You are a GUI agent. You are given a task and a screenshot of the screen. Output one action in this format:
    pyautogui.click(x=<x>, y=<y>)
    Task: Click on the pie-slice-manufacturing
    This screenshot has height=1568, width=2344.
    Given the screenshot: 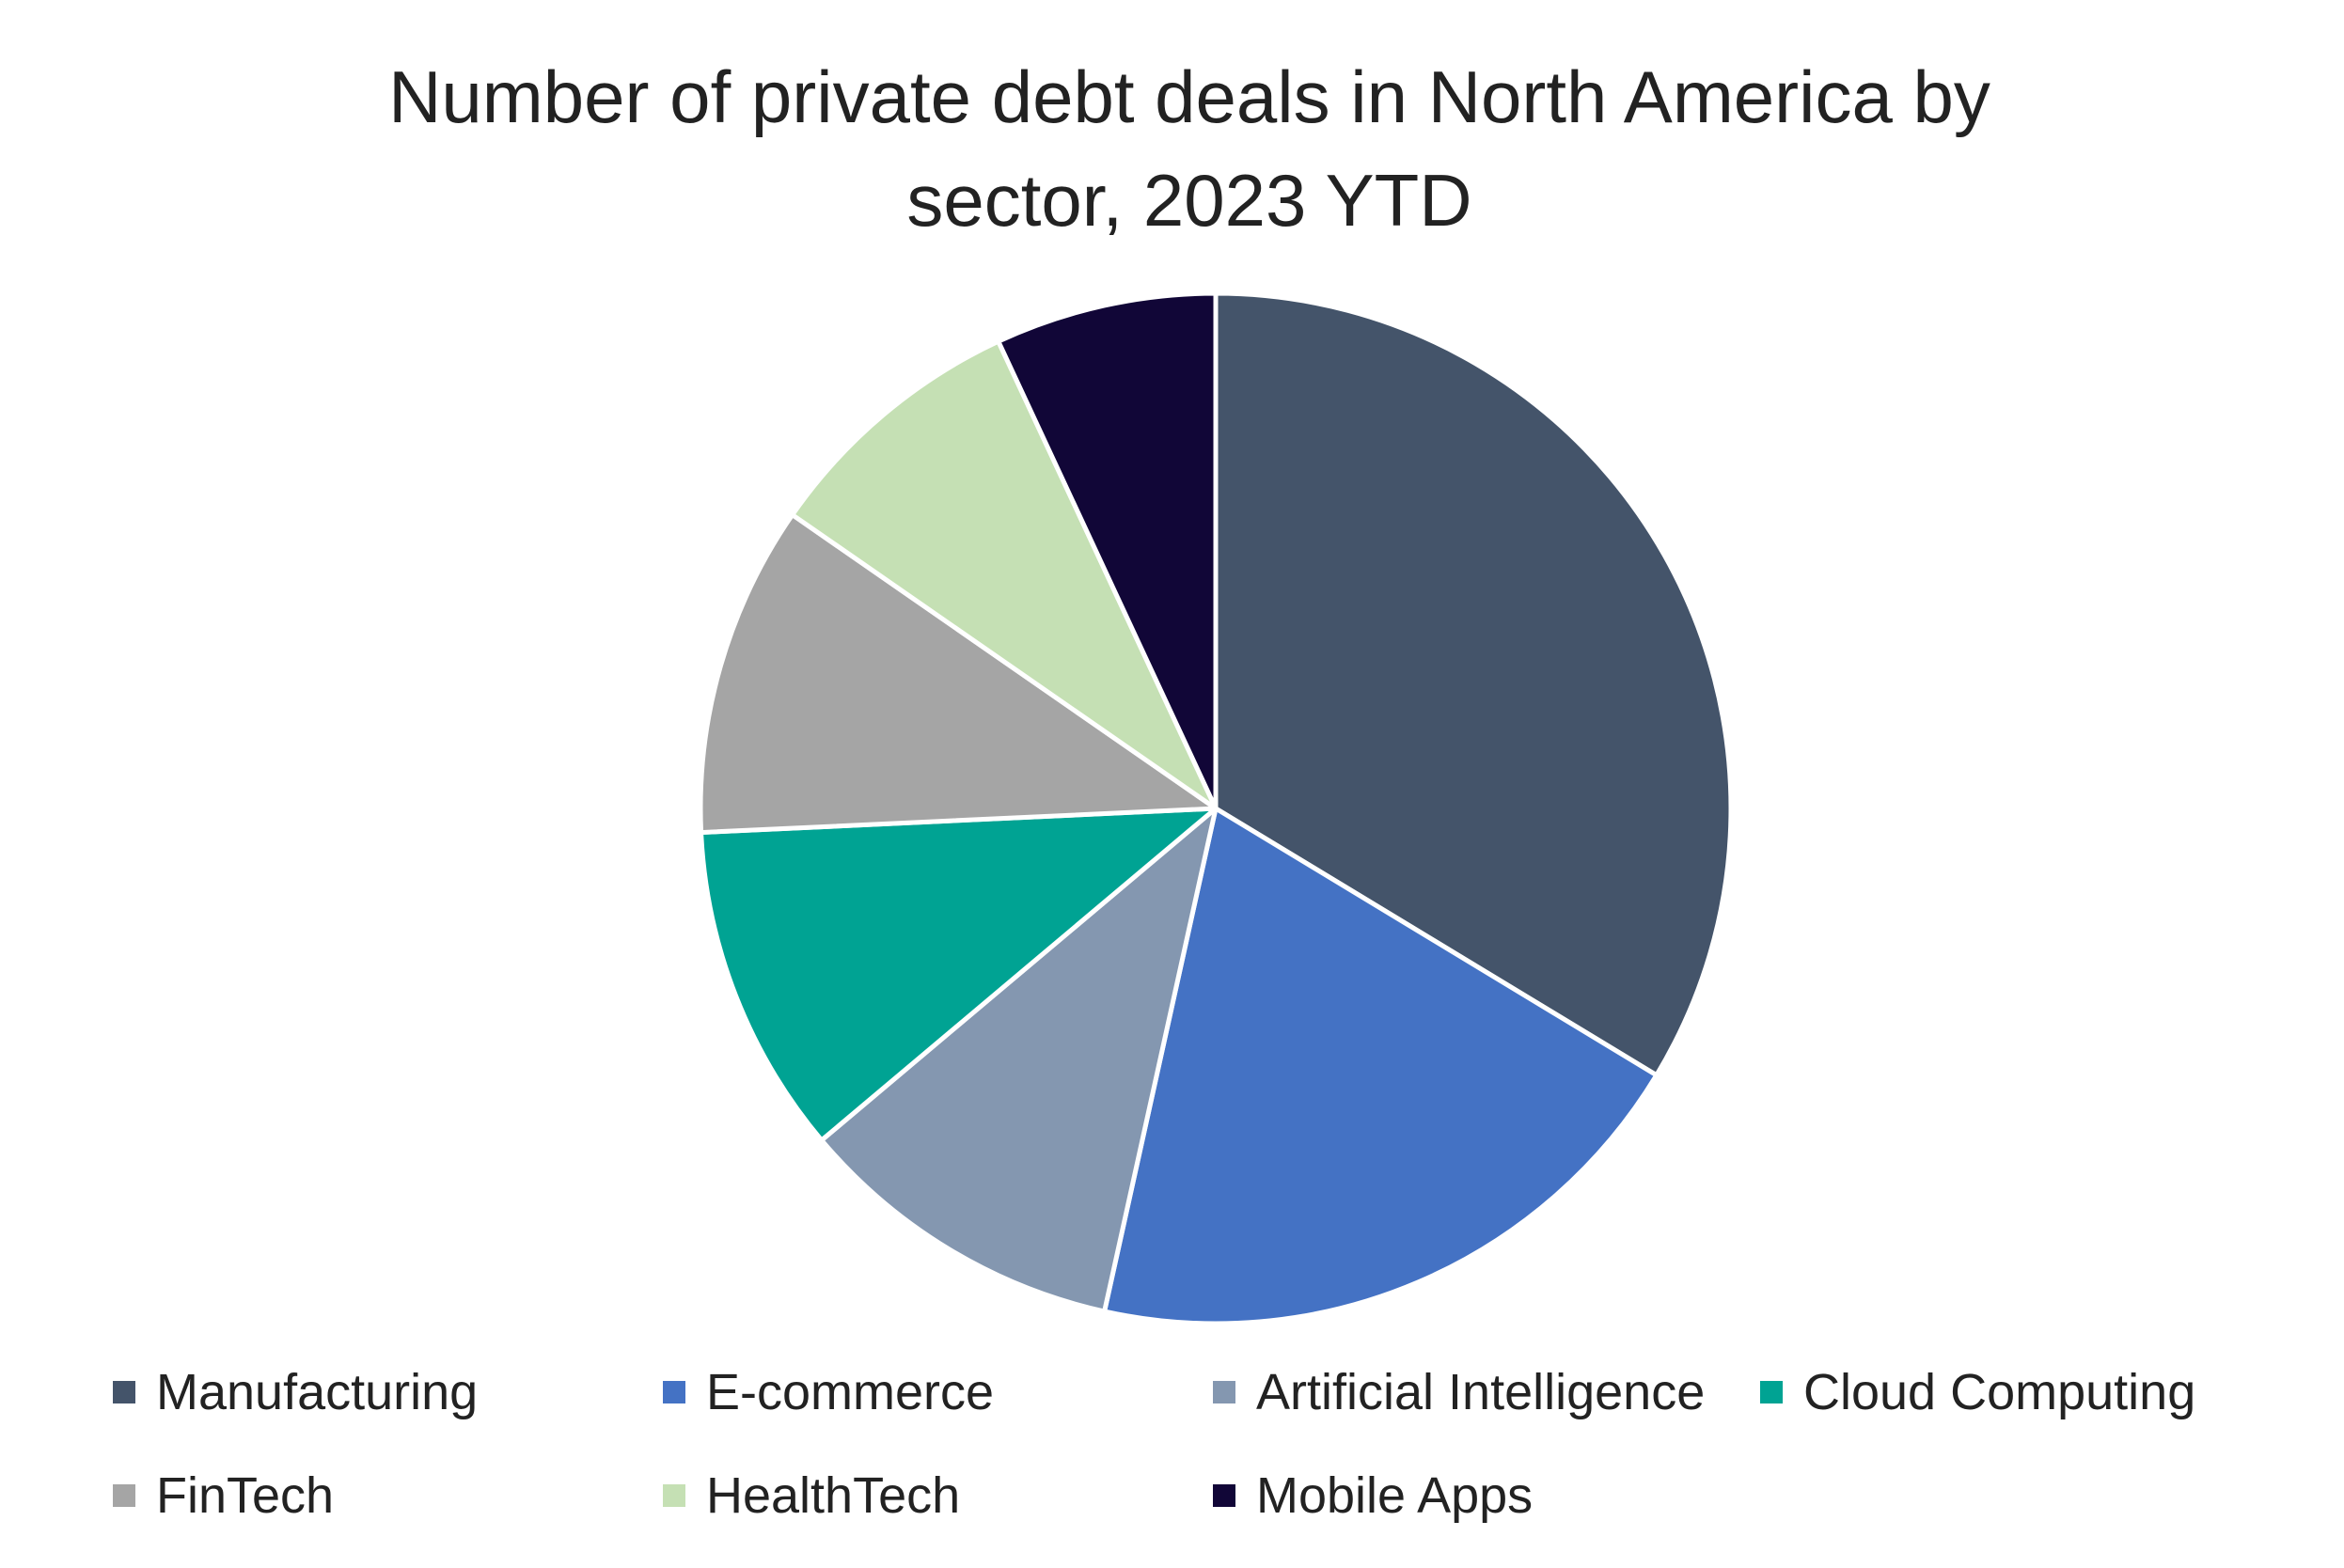 What is the action you would take?
    pyautogui.click(x=1473, y=684)
    